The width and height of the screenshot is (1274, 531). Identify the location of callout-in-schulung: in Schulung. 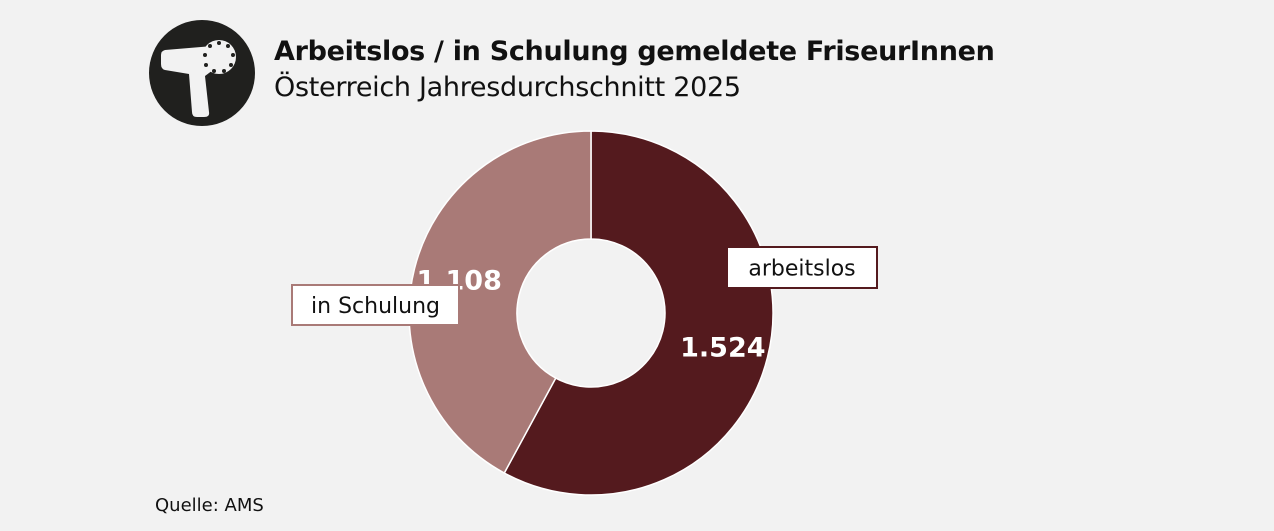
(375, 305).